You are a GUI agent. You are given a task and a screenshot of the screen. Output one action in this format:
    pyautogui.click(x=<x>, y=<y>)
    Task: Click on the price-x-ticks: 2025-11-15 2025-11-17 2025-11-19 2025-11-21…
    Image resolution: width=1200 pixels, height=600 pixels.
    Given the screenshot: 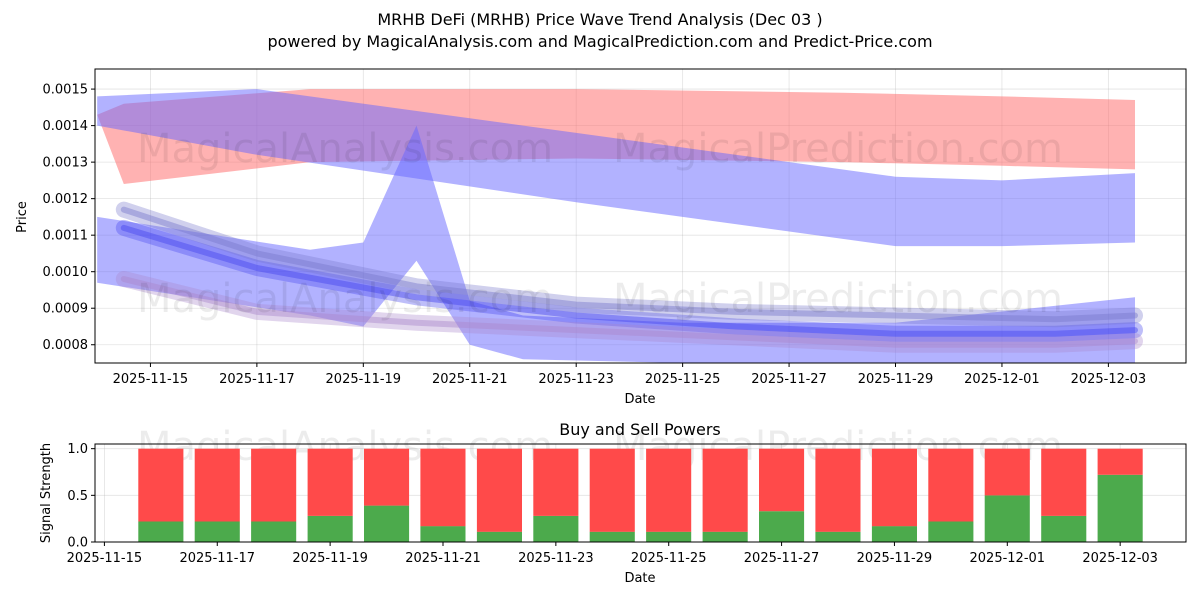 What is the action you would take?
    pyautogui.click(x=630, y=375)
    